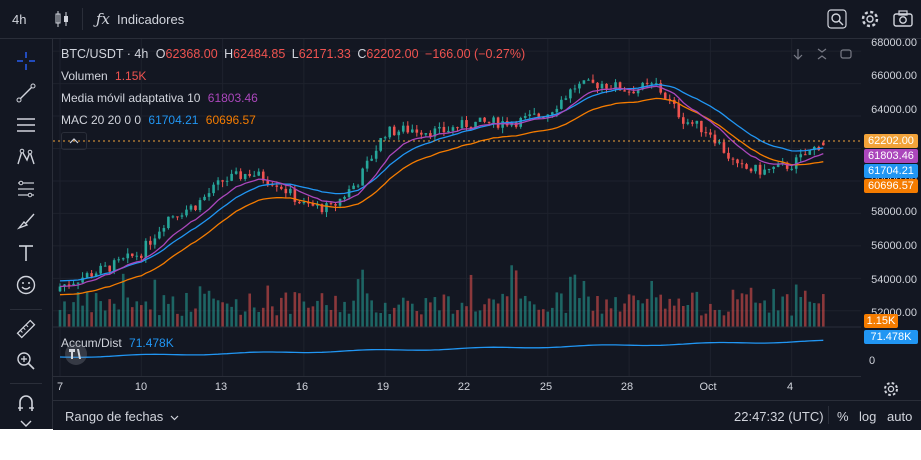  I want to click on collapse-legend-button, so click(74, 141).